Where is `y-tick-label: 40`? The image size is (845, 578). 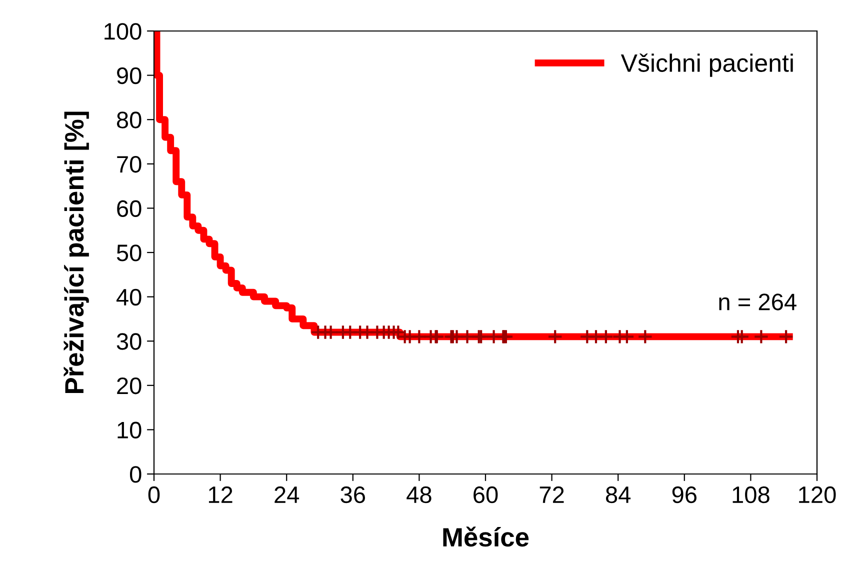
y-tick-label: 40 is located at coordinates (129, 297).